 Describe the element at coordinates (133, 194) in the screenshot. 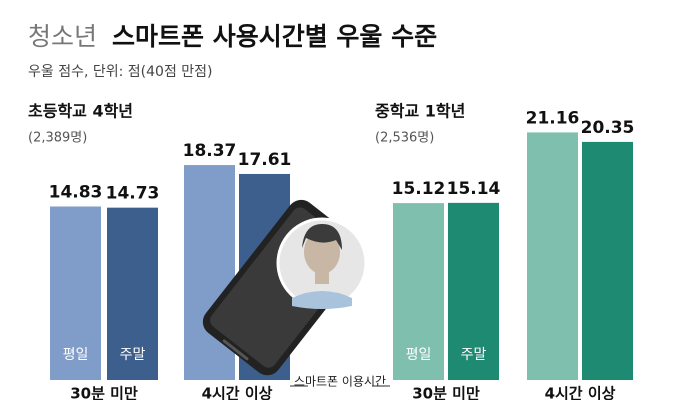

I see `value-label: 14.73` at that location.